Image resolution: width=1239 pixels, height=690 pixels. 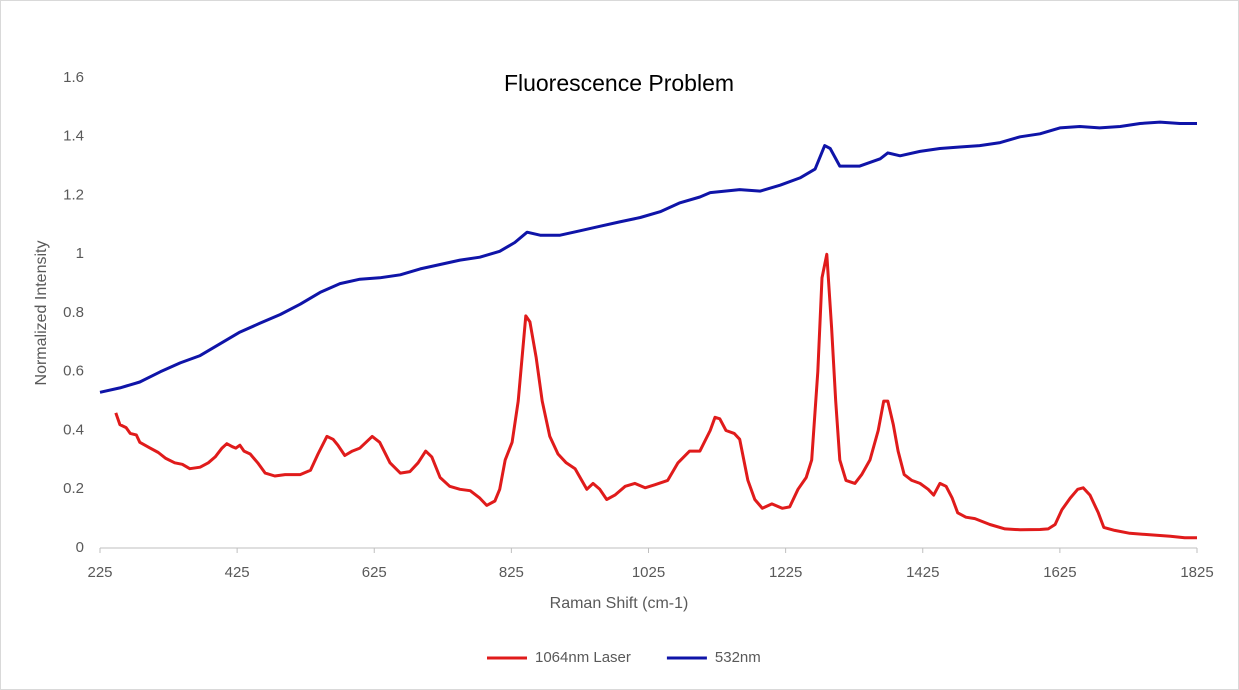 What do you see at coordinates (648, 572) in the screenshot?
I see `x-tick-label: 1025` at bounding box center [648, 572].